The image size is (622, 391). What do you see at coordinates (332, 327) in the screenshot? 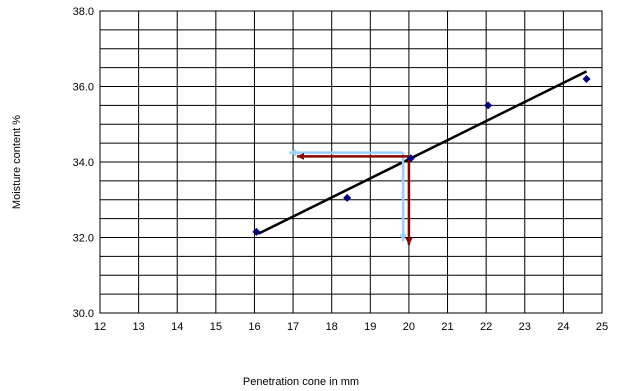
I see `x-tick-label: 18` at bounding box center [332, 327].